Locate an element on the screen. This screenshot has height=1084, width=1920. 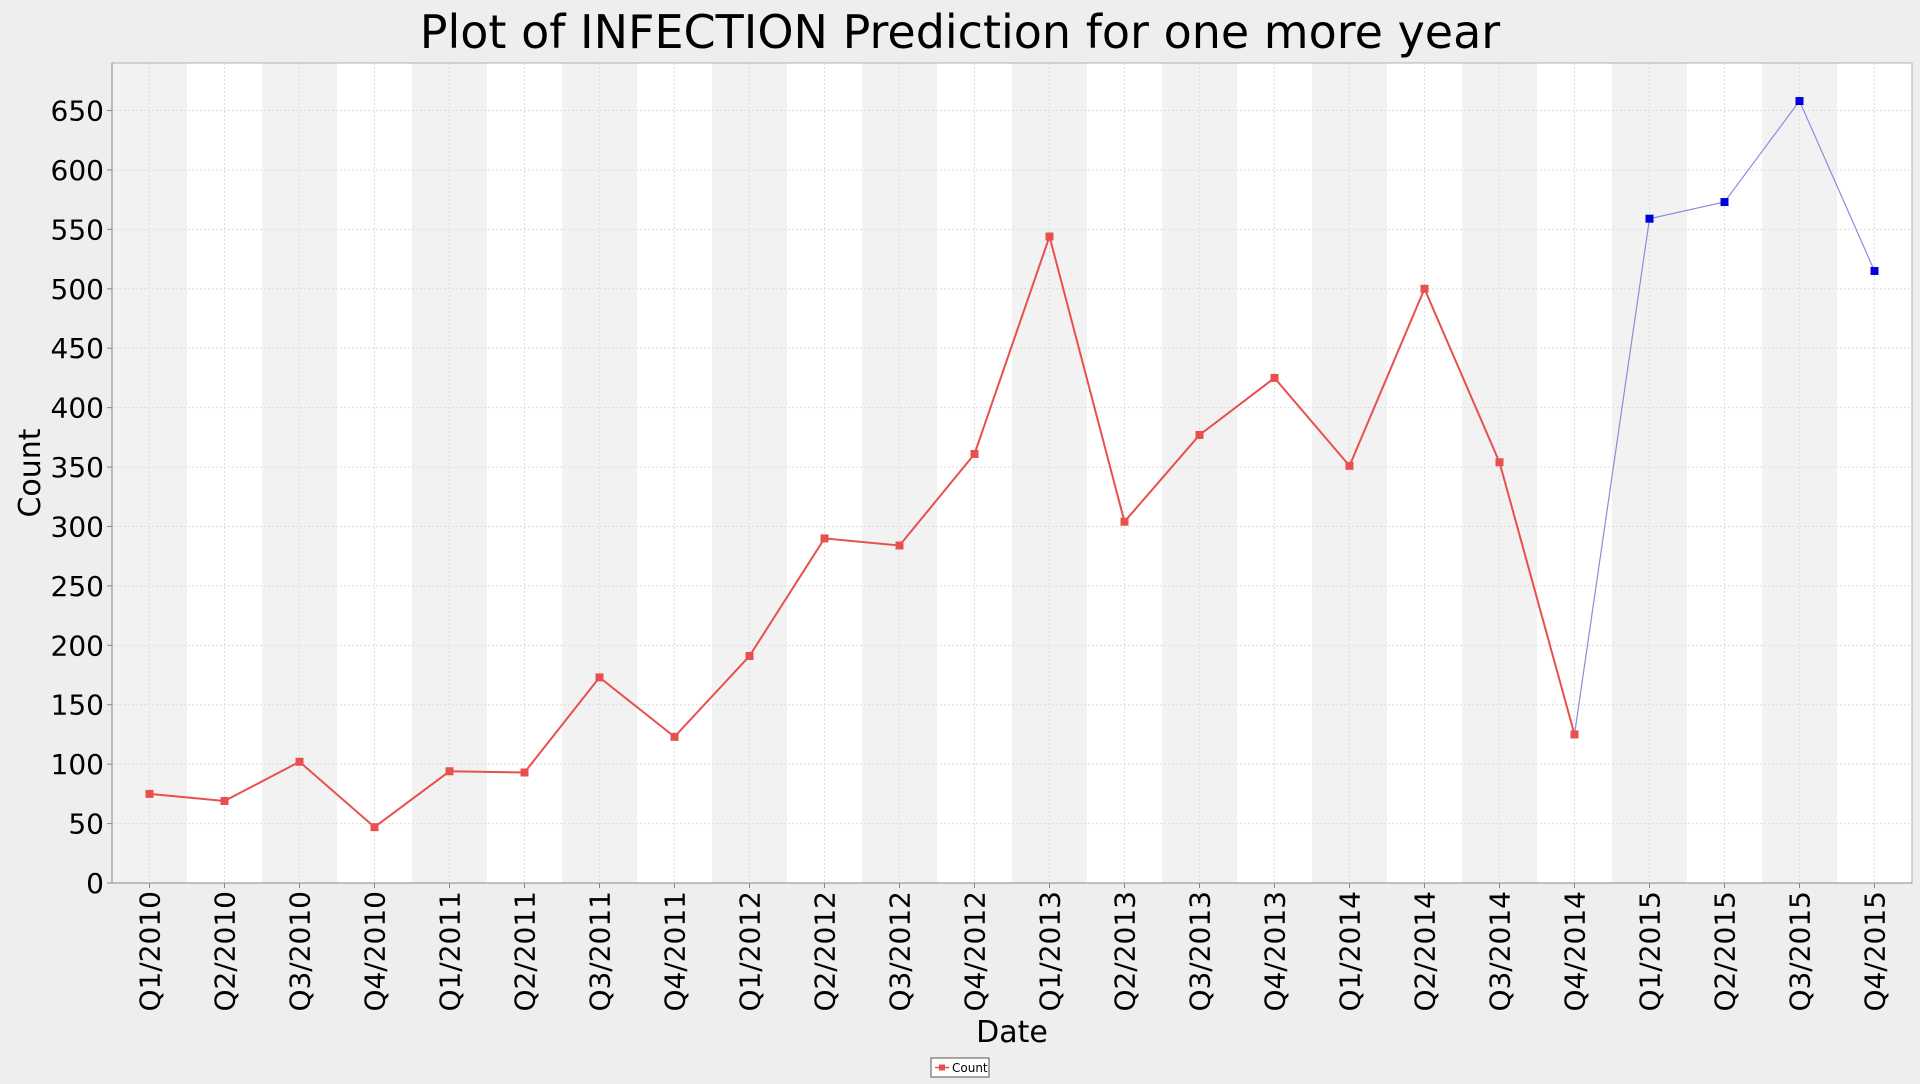
x-tick-label: Q1/2012 is located at coordinates (750, 951).